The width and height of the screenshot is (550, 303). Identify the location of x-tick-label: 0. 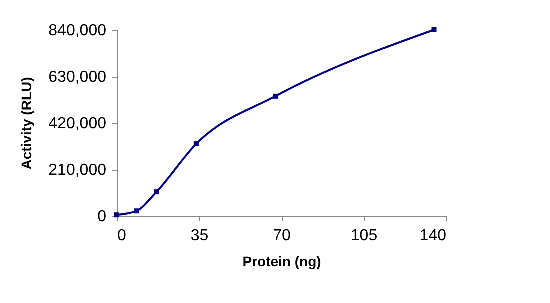
(122, 236).